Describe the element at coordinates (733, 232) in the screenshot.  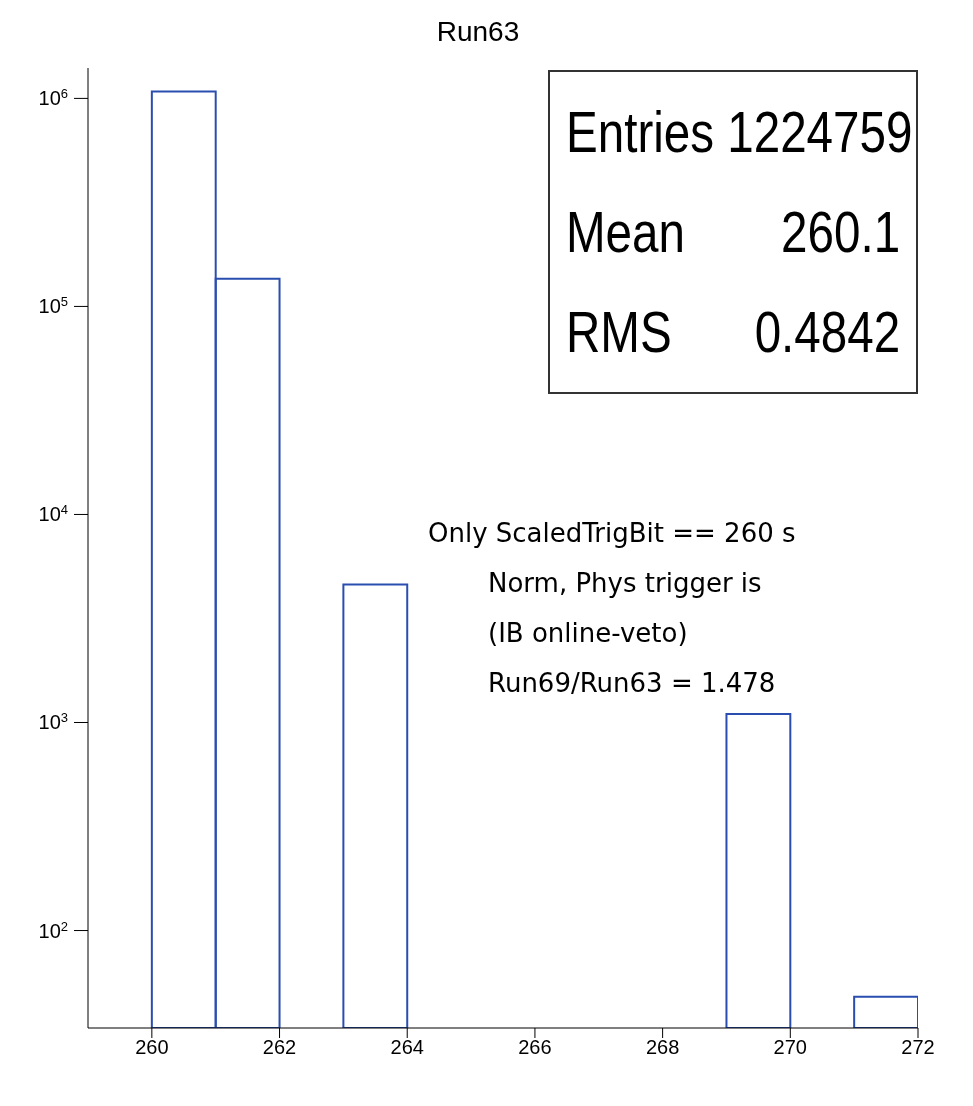
I see `stats-box: Entries 1224759 Mean 260.1 RMS 0.4842` at that location.